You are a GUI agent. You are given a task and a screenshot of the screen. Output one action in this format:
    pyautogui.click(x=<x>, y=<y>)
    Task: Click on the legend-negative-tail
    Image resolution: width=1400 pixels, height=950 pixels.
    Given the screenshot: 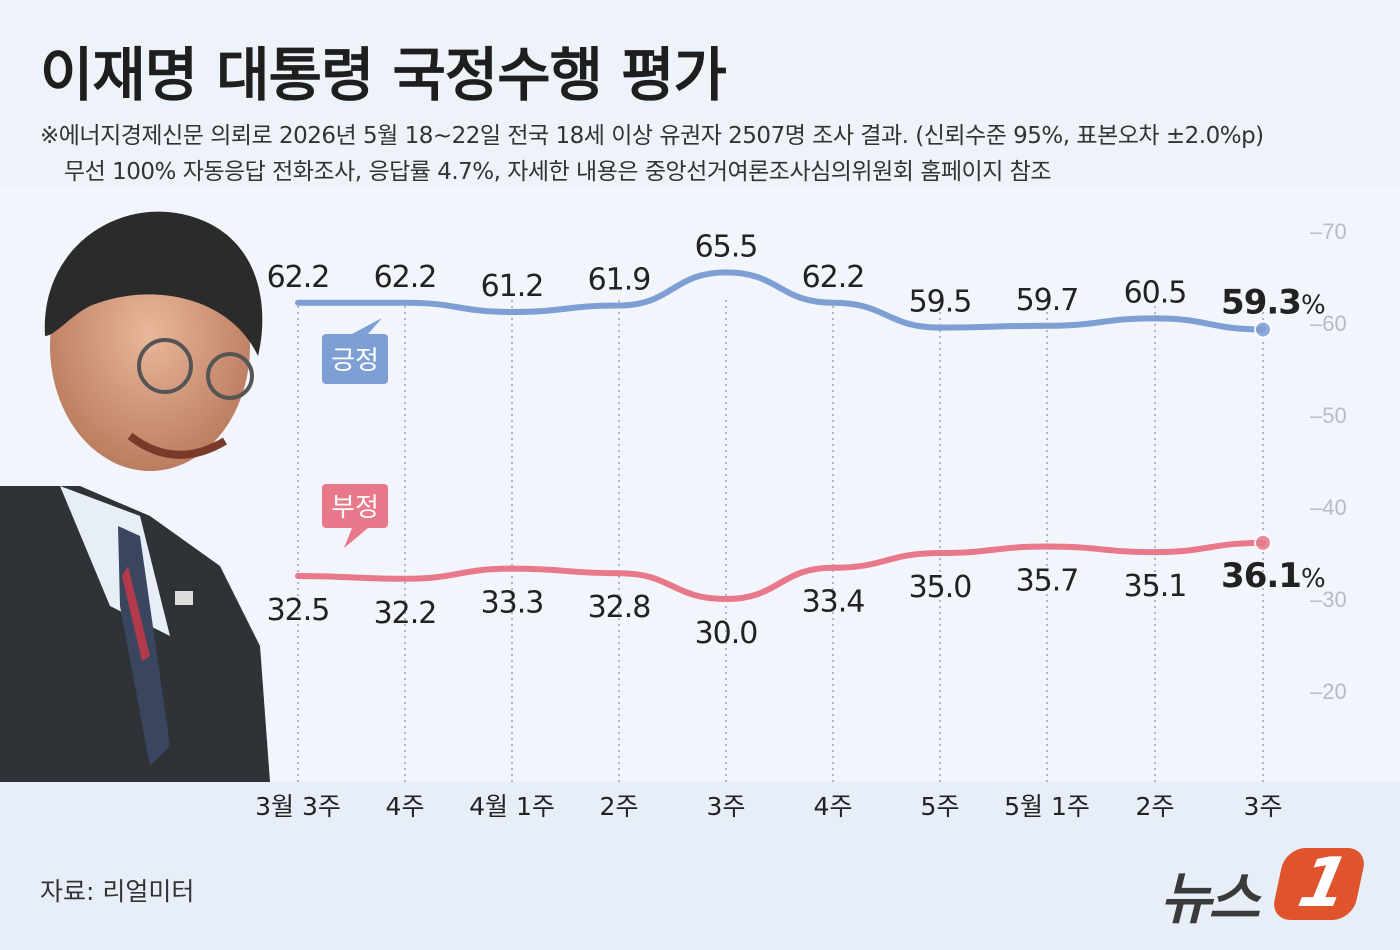 What is the action you would take?
    pyautogui.click(x=356, y=538)
    